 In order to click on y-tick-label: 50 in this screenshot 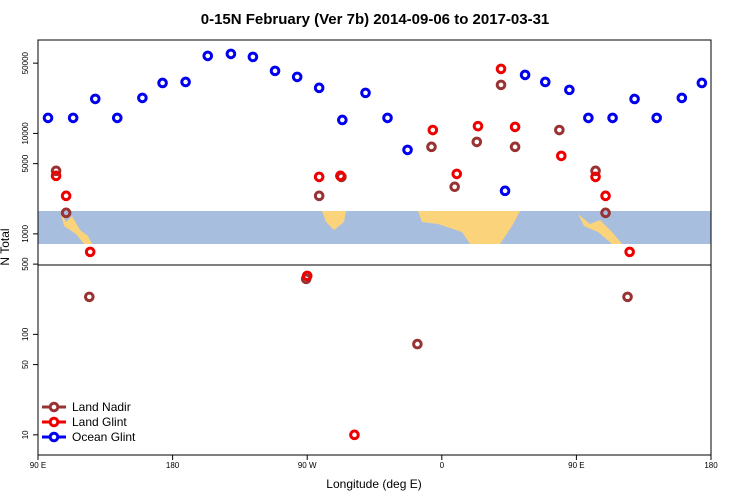, I will do `click(25, 364)`.